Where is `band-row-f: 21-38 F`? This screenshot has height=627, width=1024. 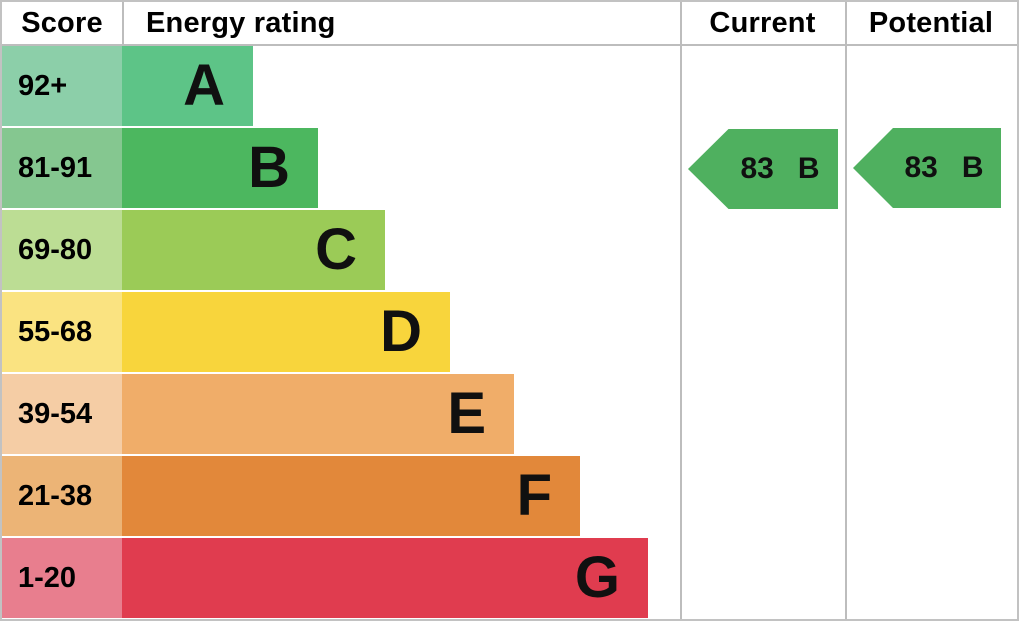 band-row-f: 21-38 F is located at coordinates (341, 497).